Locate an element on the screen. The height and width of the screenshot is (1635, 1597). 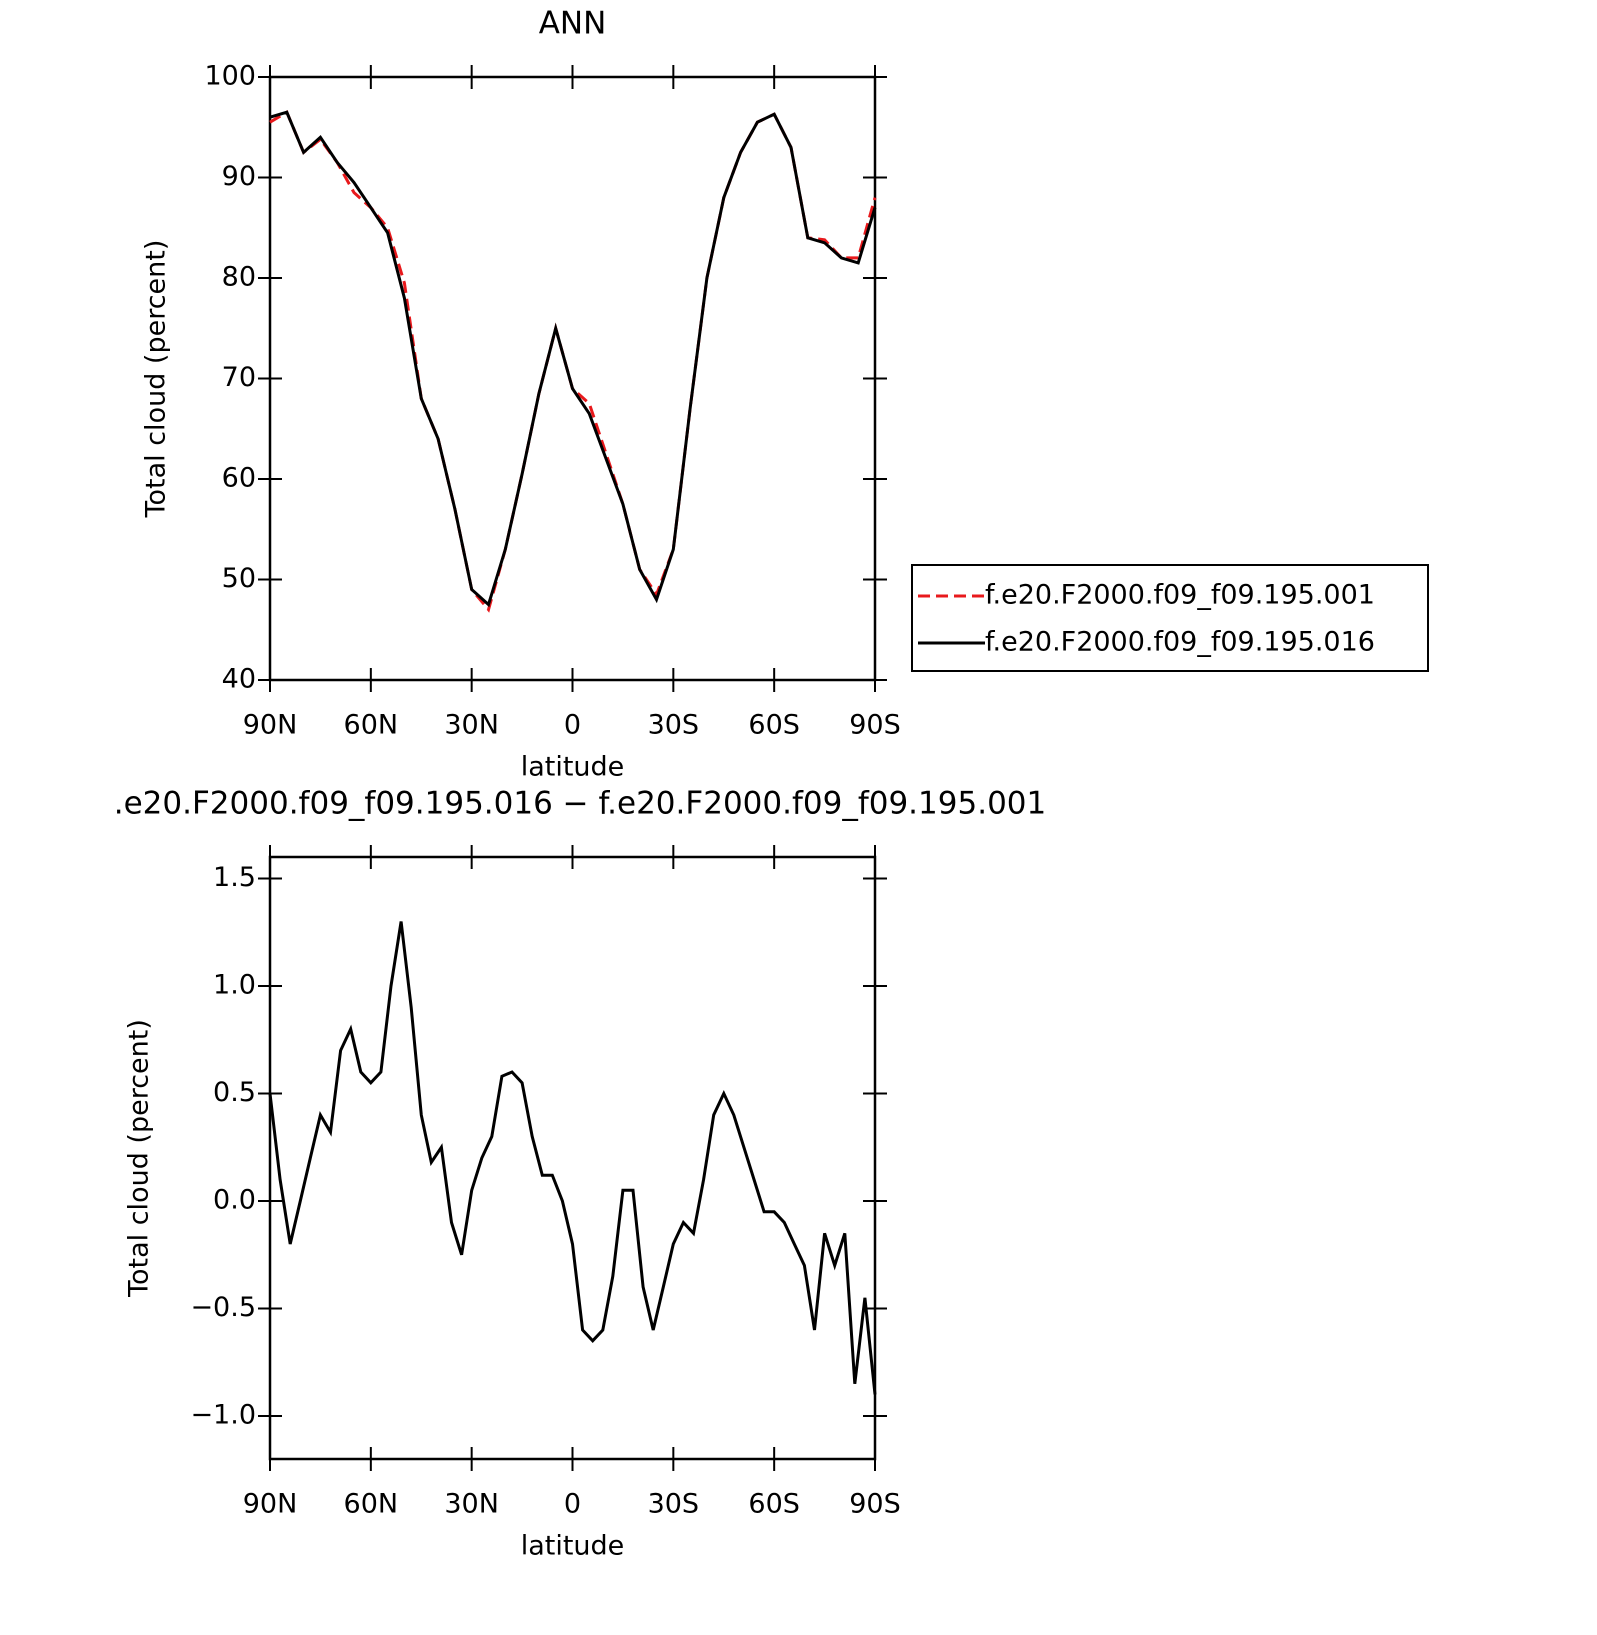
y-tick-label: 50 is located at coordinates (239, 578).